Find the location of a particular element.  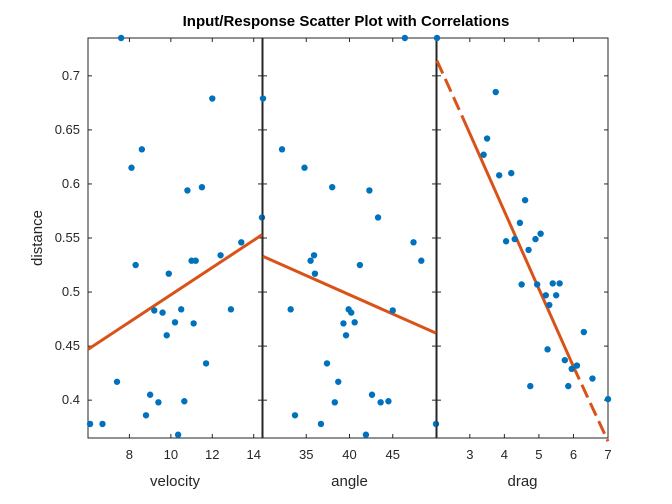

x-tick-label: 35 is located at coordinates (306, 454).